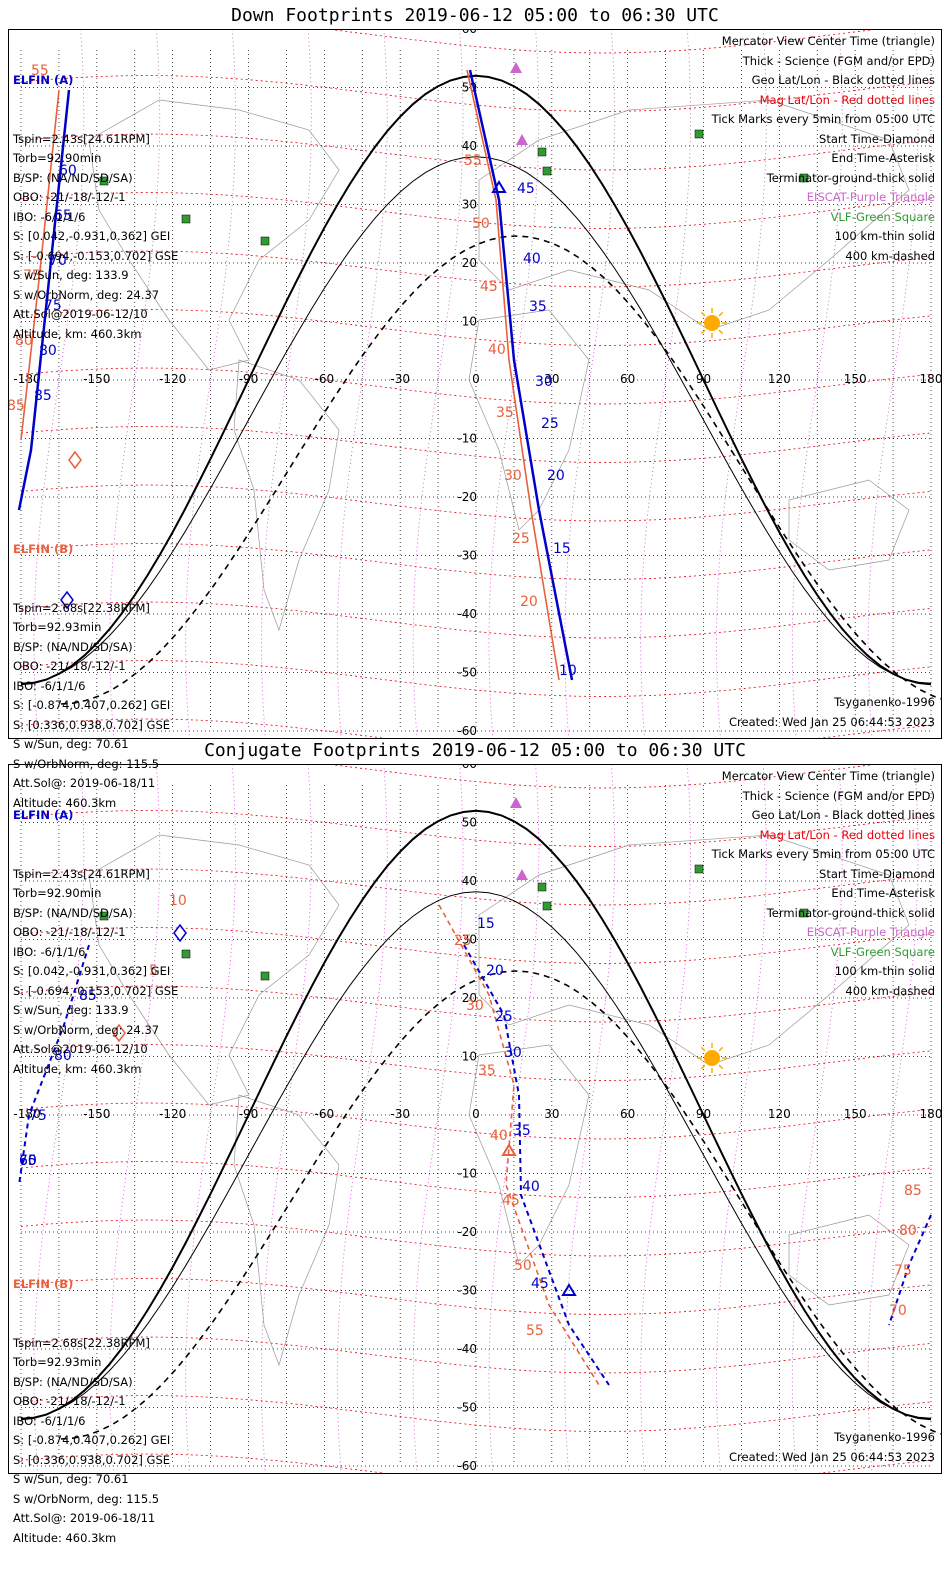 The image size is (950, 1587). I want to click on elfin-a-line: B/SP: (NA/ND/SD/SA), so click(73, 912).